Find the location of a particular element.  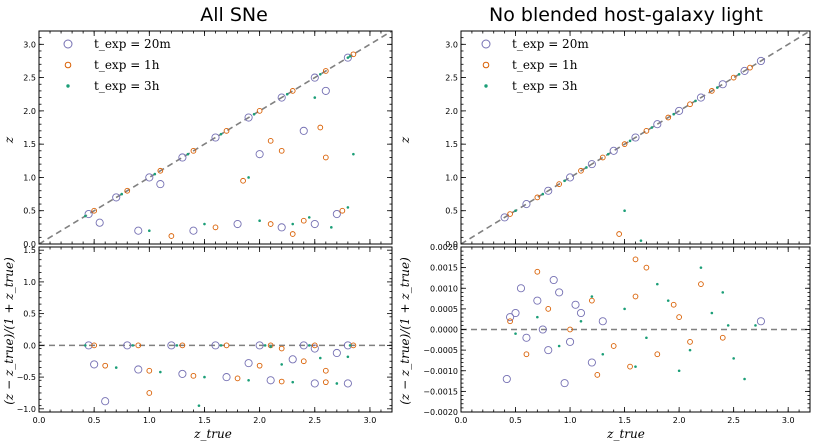

left-bottom-ytick-label: 0.5 is located at coordinates (29, 314).